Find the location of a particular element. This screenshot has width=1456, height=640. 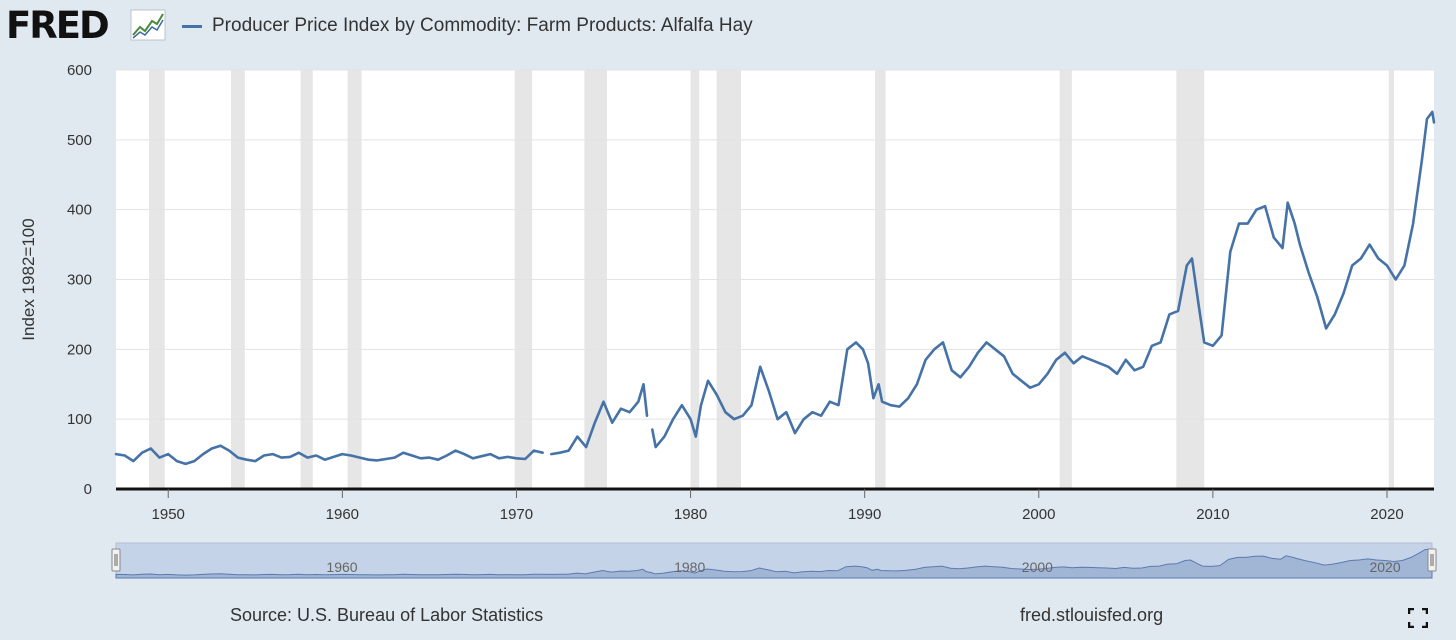

navigator-tick-label: 1960 is located at coordinates (341, 567).